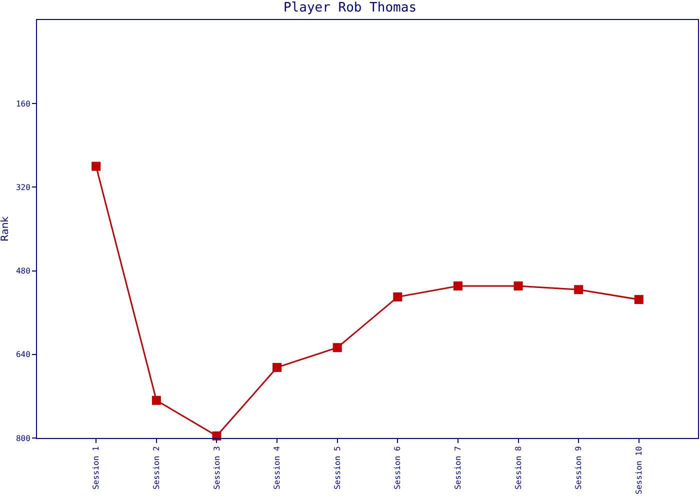 This screenshot has width=700, height=500. I want to click on x-tick-label: Session 6, so click(397, 468).